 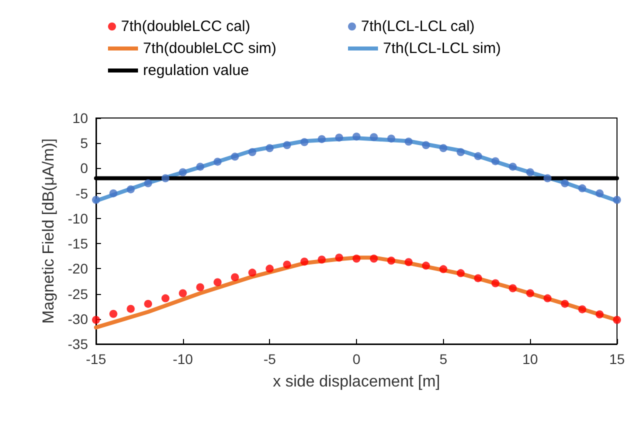 I want to click on x-tick-label: 5, so click(x=443, y=359).